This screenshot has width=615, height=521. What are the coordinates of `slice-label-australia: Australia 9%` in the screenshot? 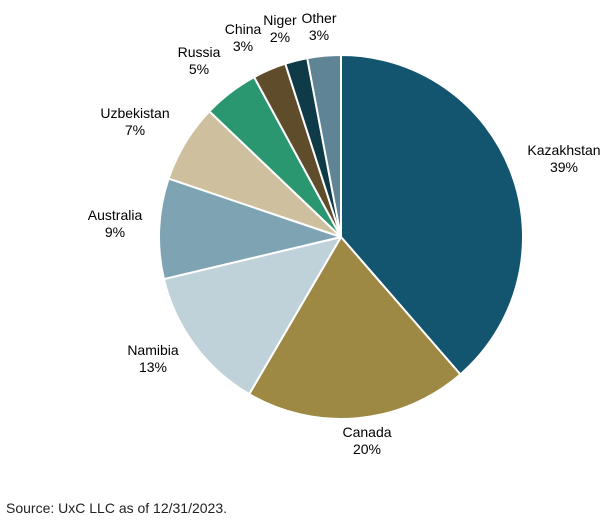 It's located at (115, 223).